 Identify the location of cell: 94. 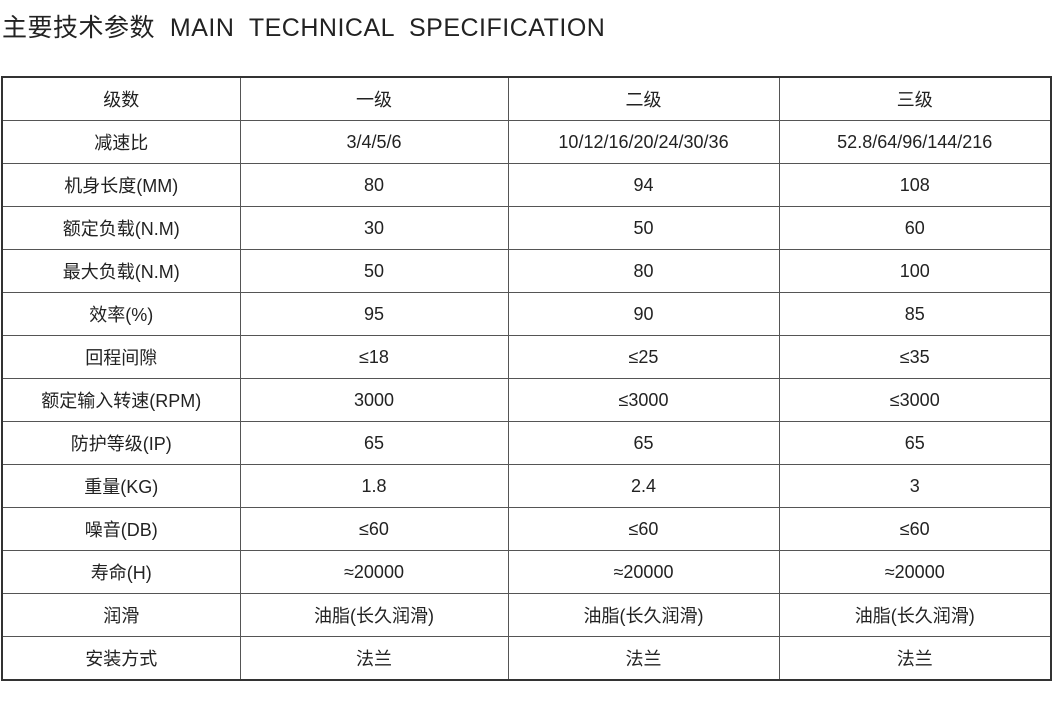
(643, 185).